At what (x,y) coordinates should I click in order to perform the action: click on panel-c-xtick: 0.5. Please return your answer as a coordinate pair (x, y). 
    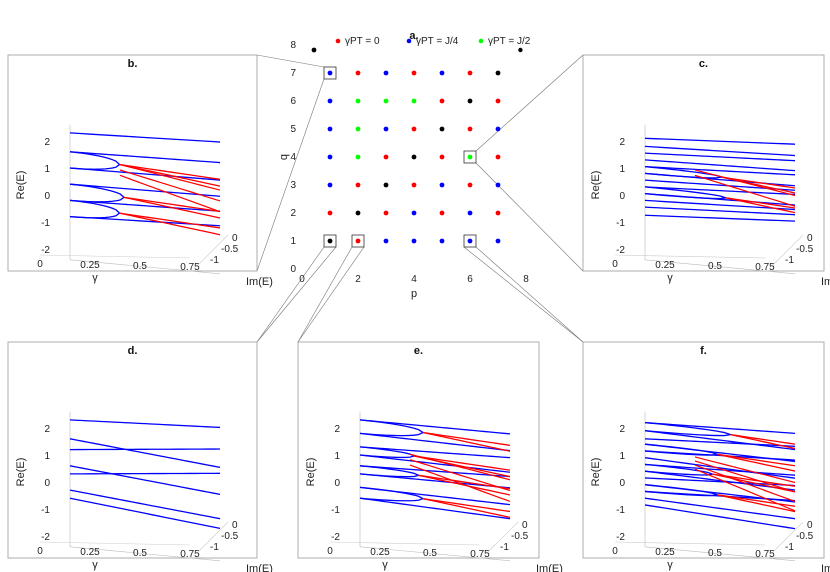
    Looking at the image, I should click on (715, 266).